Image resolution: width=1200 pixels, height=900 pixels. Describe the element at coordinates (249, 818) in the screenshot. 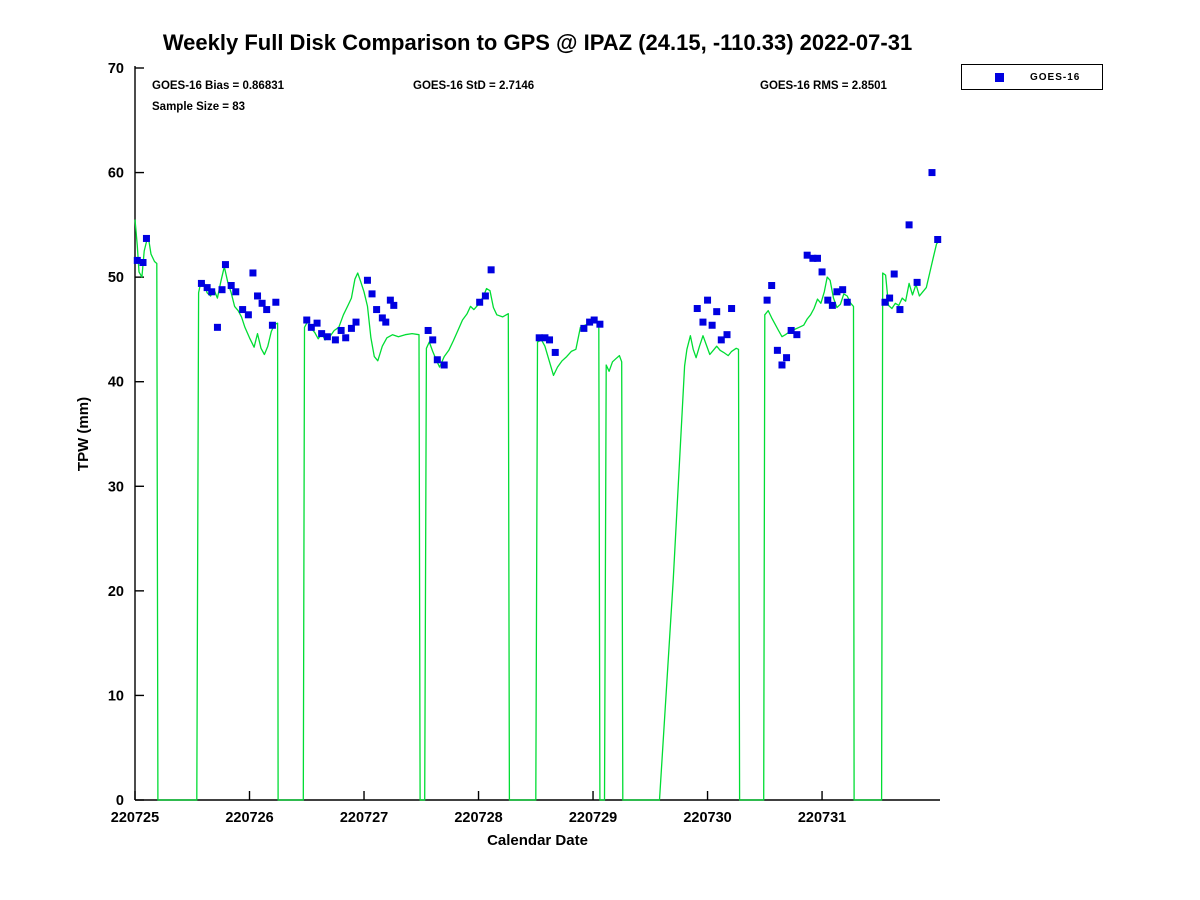

I see `x-tick-label: 220726` at that location.